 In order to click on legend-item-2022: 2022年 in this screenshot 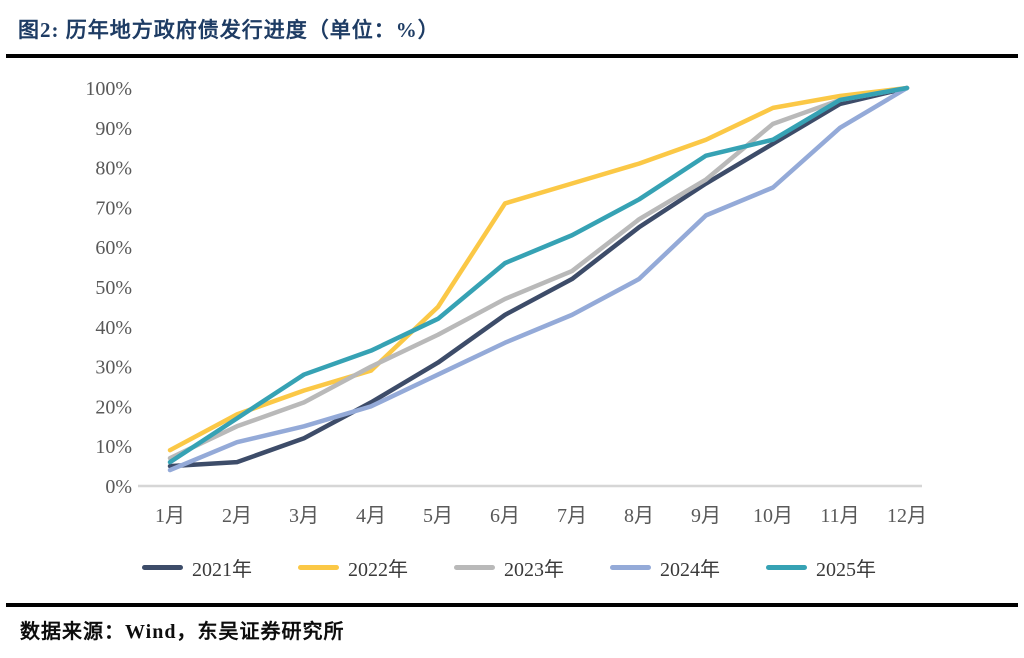, I will do `click(353, 567)`.